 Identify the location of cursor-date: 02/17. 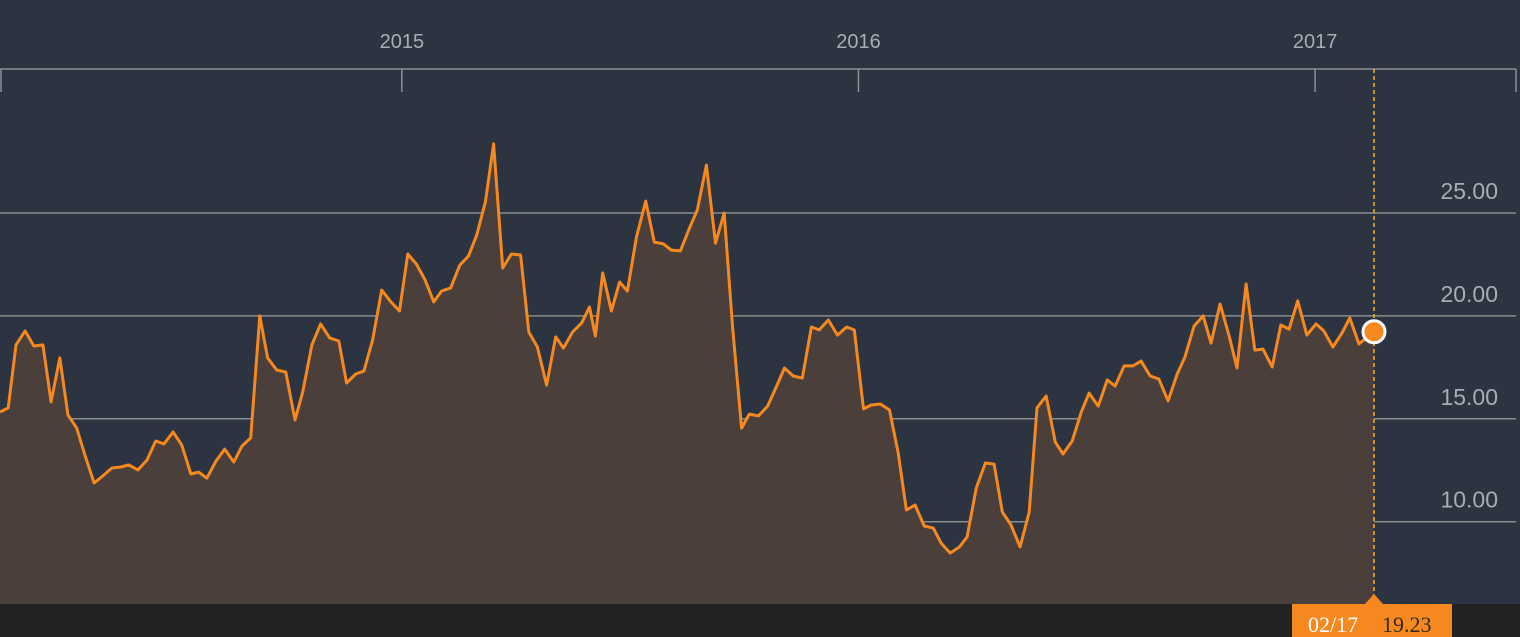
(1333, 624).